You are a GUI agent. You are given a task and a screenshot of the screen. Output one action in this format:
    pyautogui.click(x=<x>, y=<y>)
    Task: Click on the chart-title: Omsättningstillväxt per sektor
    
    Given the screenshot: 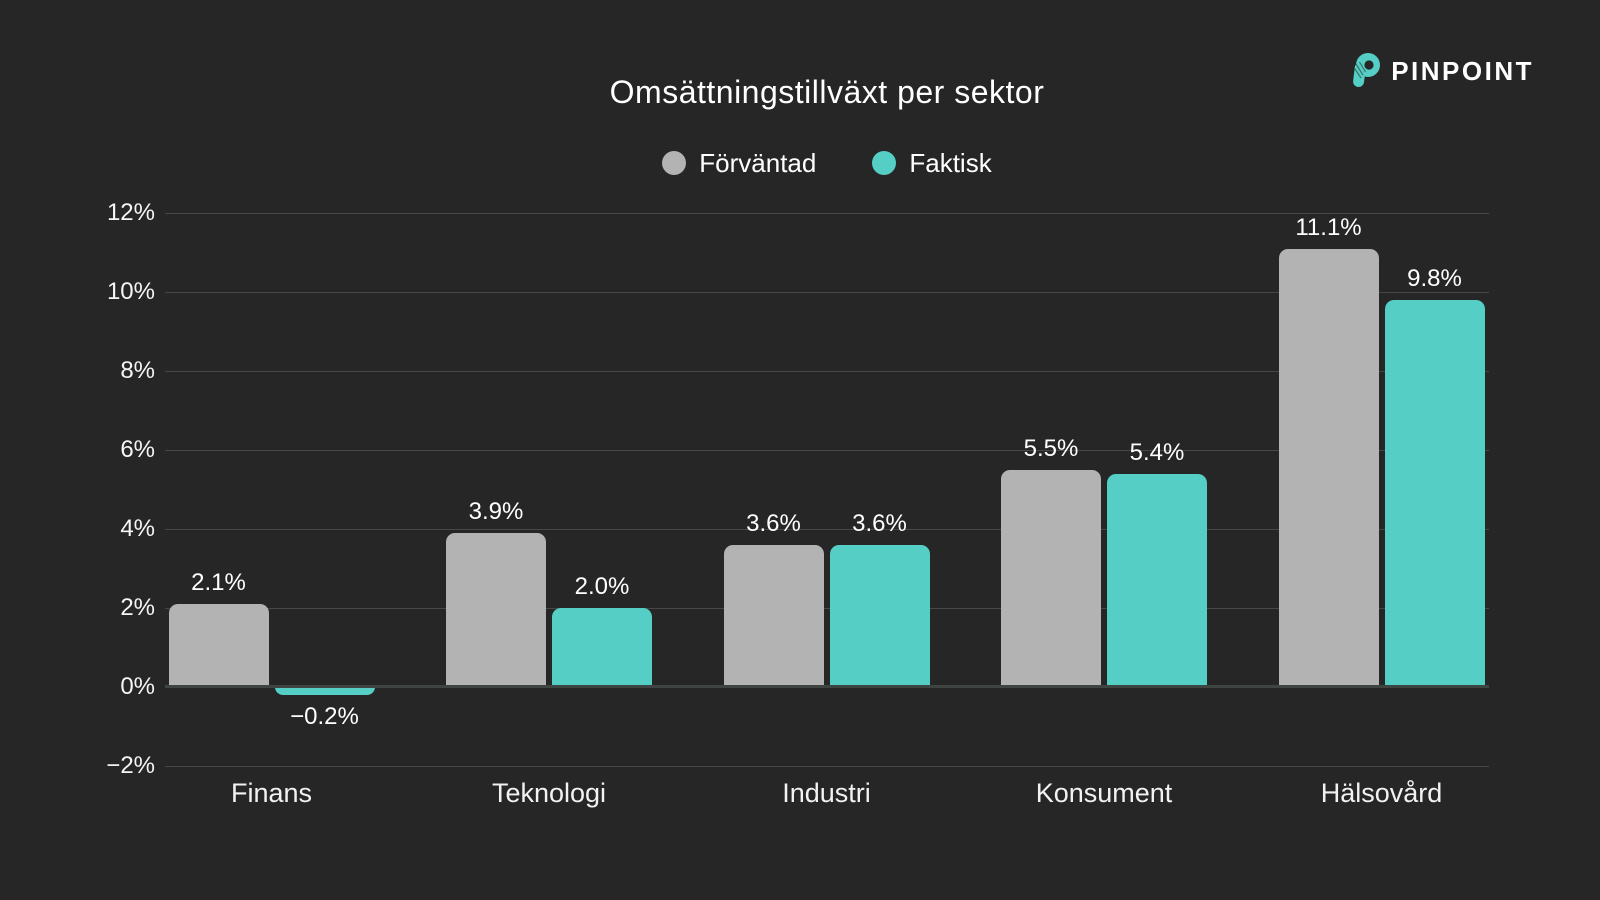 What is the action you would take?
    pyautogui.click(x=827, y=92)
    